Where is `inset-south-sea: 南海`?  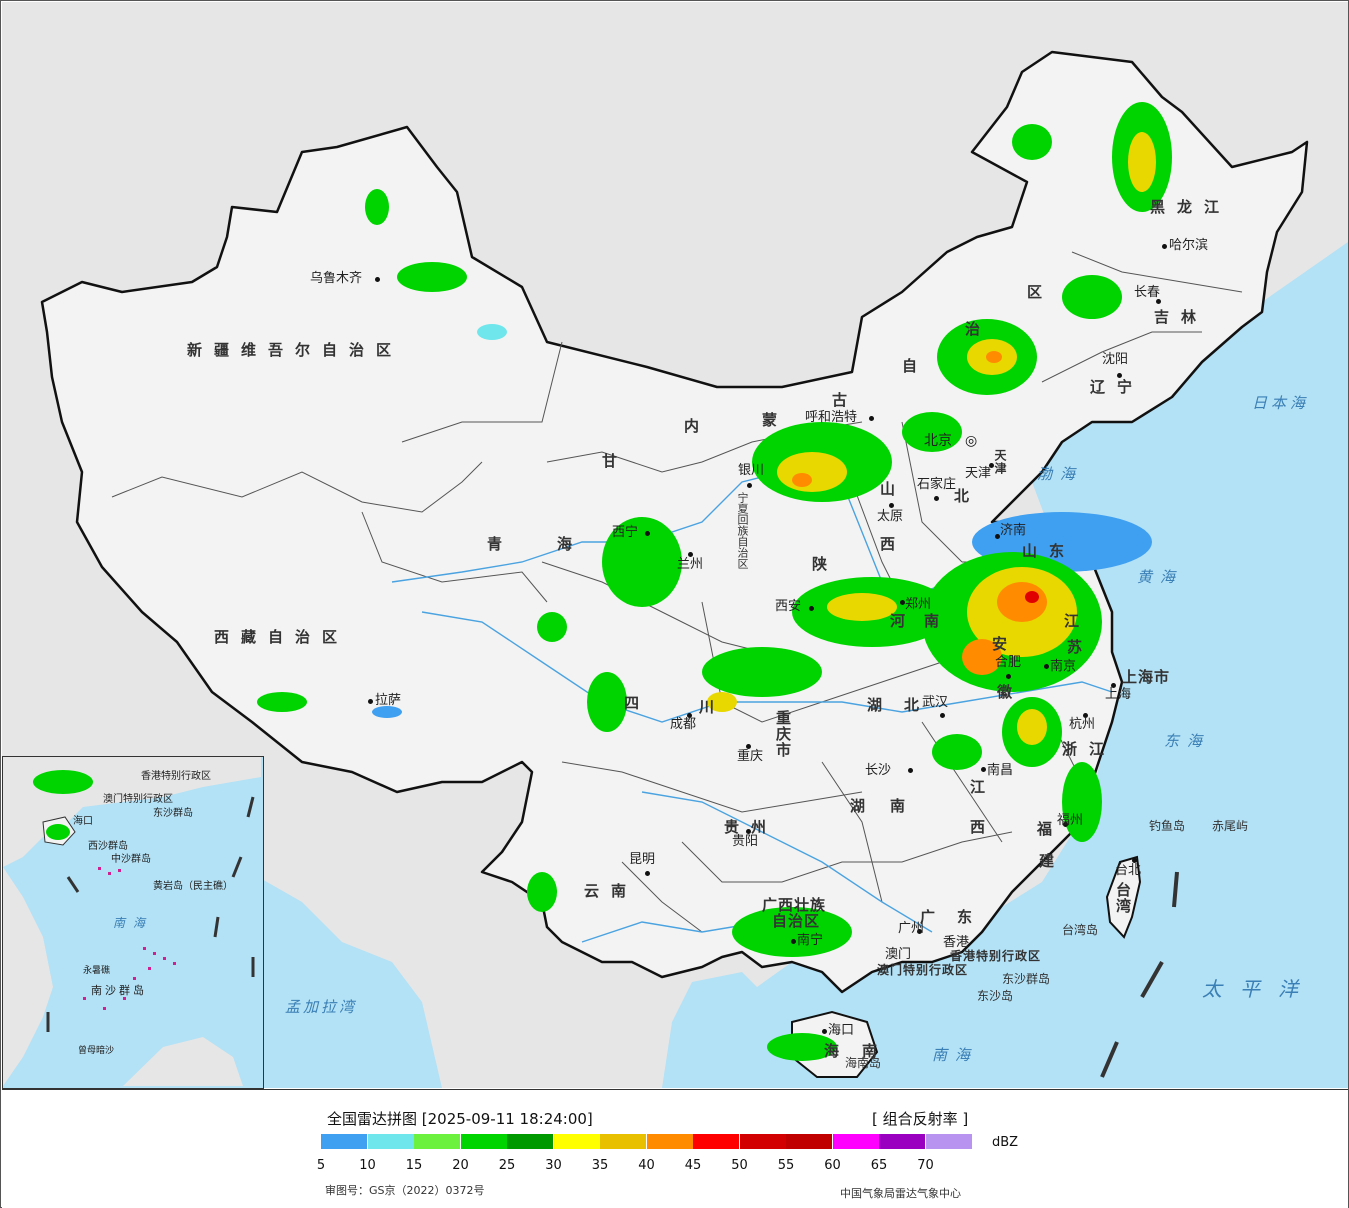 inset-south-sea: 南海 is located at coordinates (133, 923).